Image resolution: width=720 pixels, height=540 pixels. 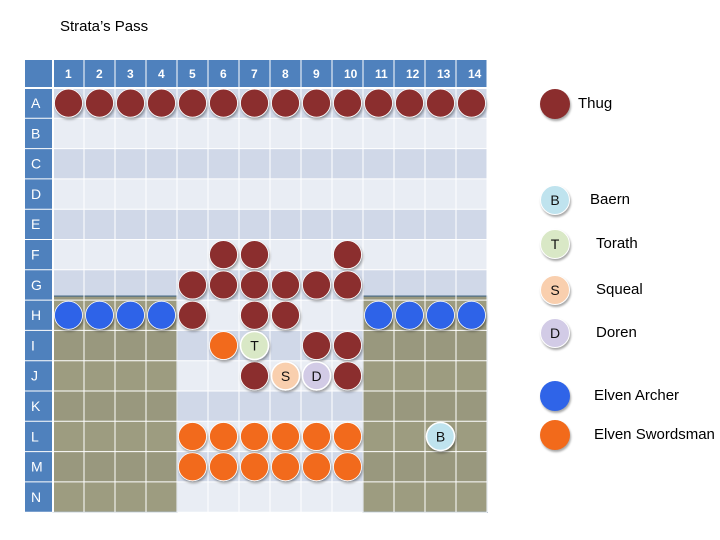 I want to click on row-label: N, so click(x=36, y=497).